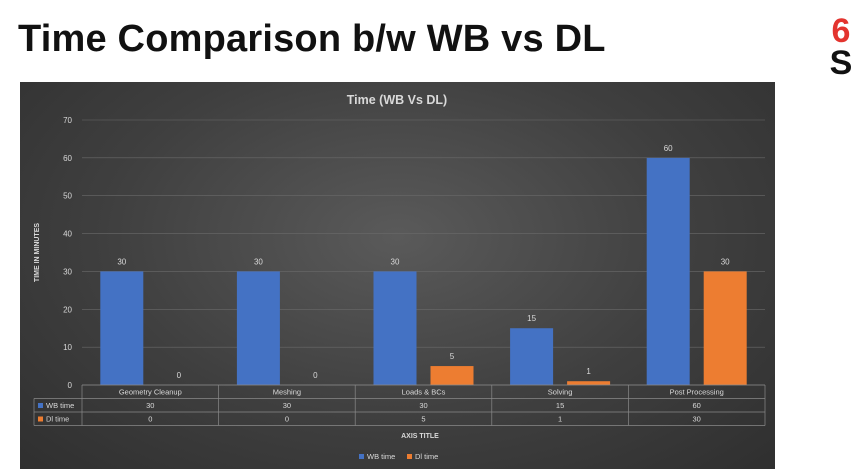 The height and width of the screenshot is (475, 865). What do you see at coordinates (312, 39) in the screenshot?
I see `slide-title: Time Comparison b/w WB vs DL` at bounding box center [312, 39].